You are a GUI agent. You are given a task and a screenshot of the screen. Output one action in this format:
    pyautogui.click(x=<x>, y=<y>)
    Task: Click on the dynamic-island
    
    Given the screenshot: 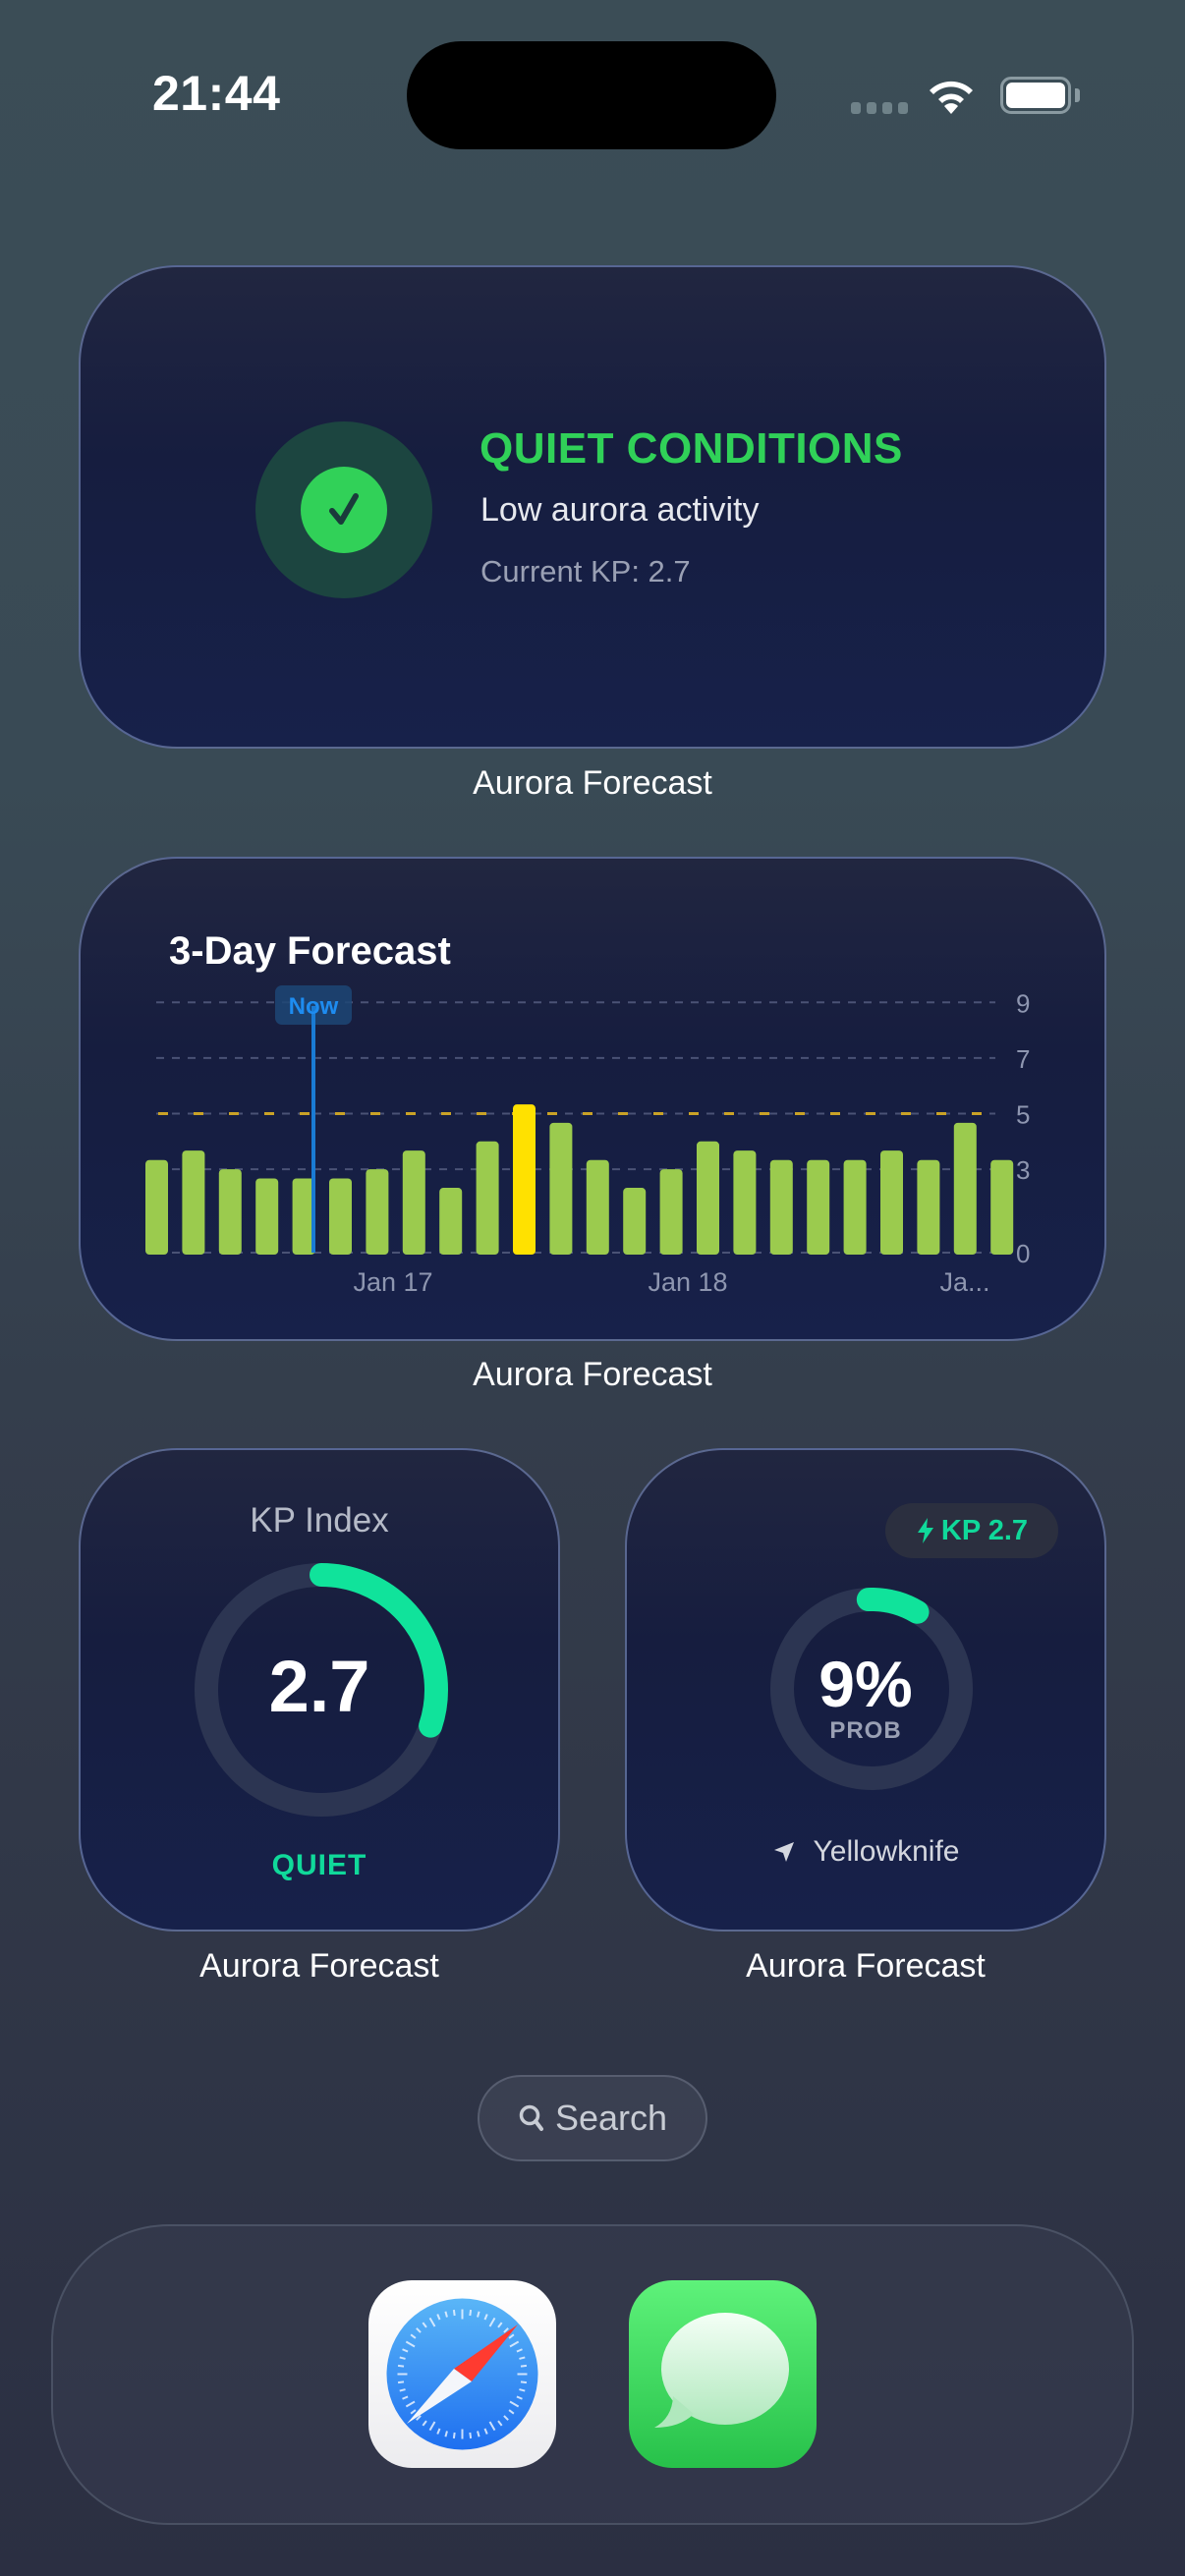 What is the action you would take?
    pyautogui.click(x=592, y=95)
    